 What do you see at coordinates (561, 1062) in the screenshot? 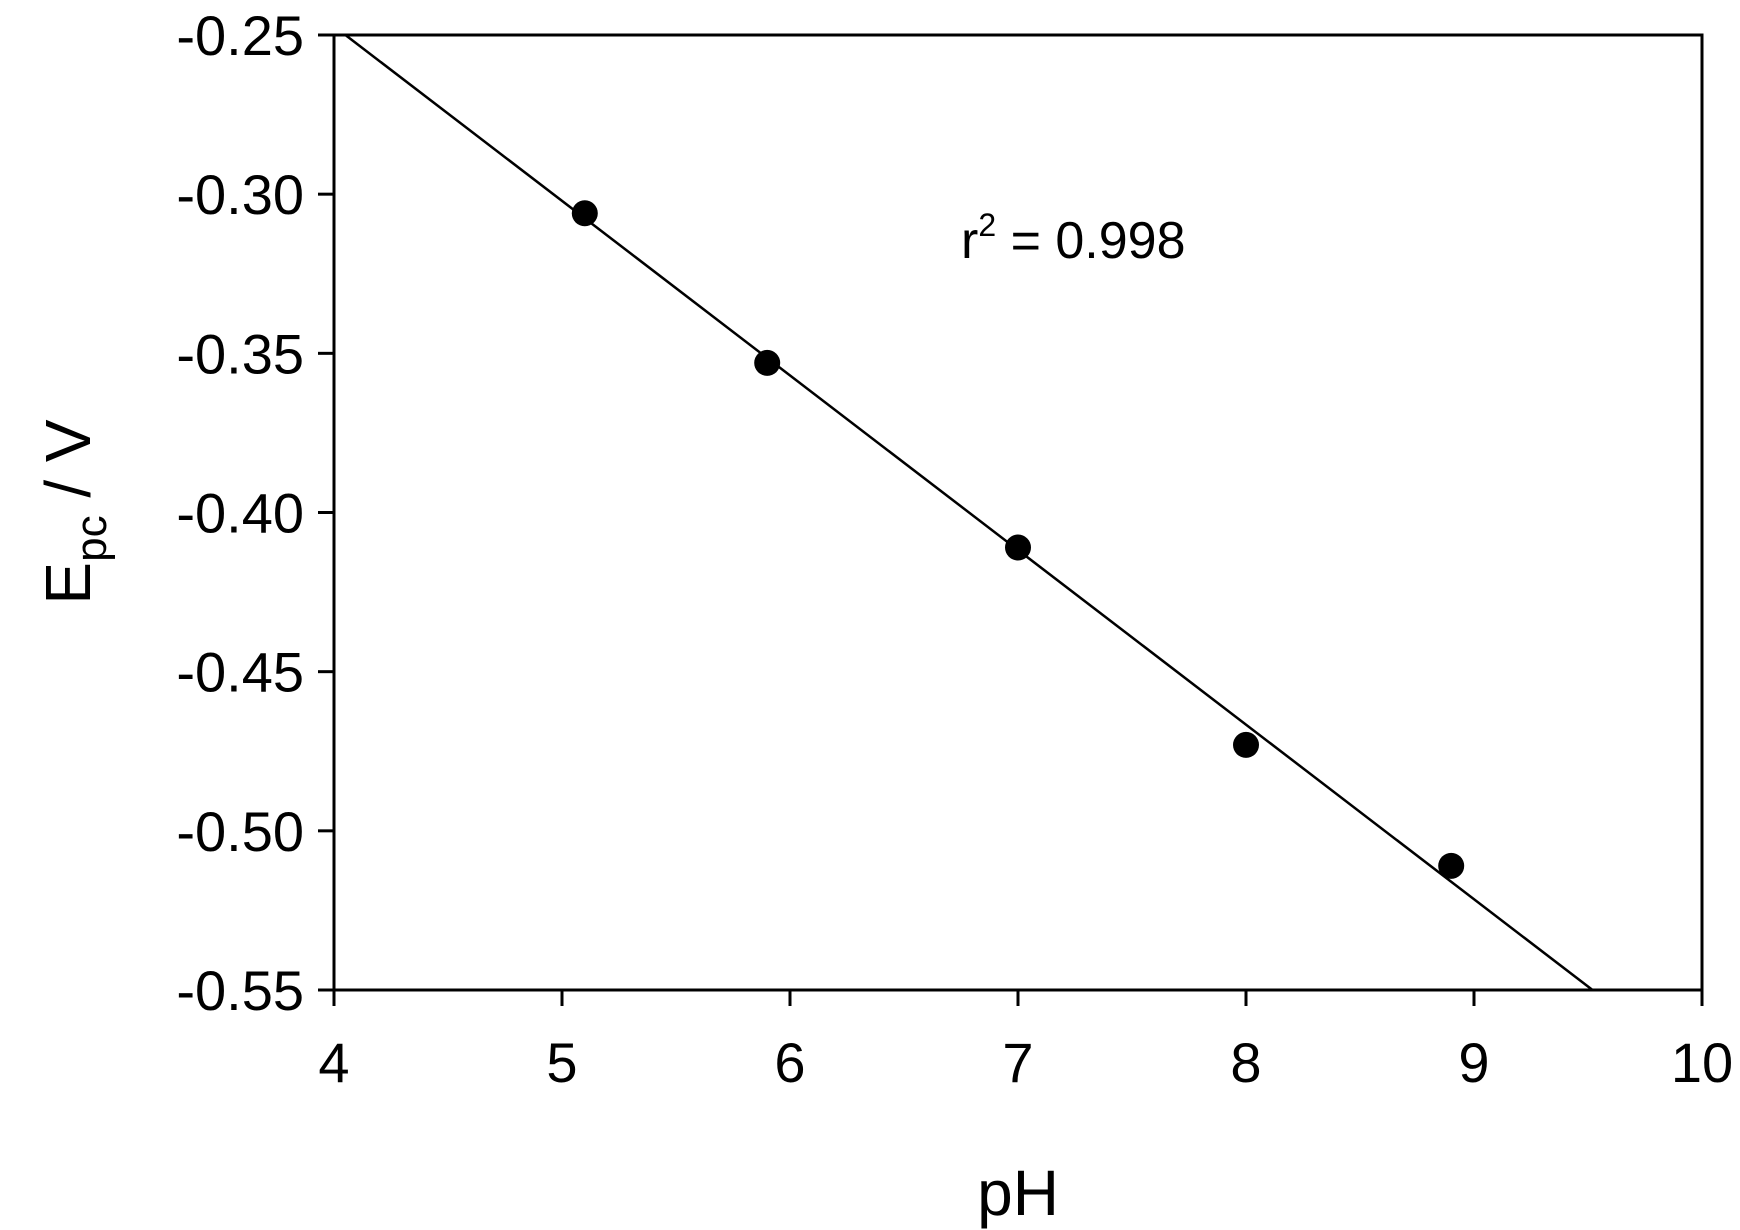
I see `x-tick-label: 5` at bounding box center [561, 1062].